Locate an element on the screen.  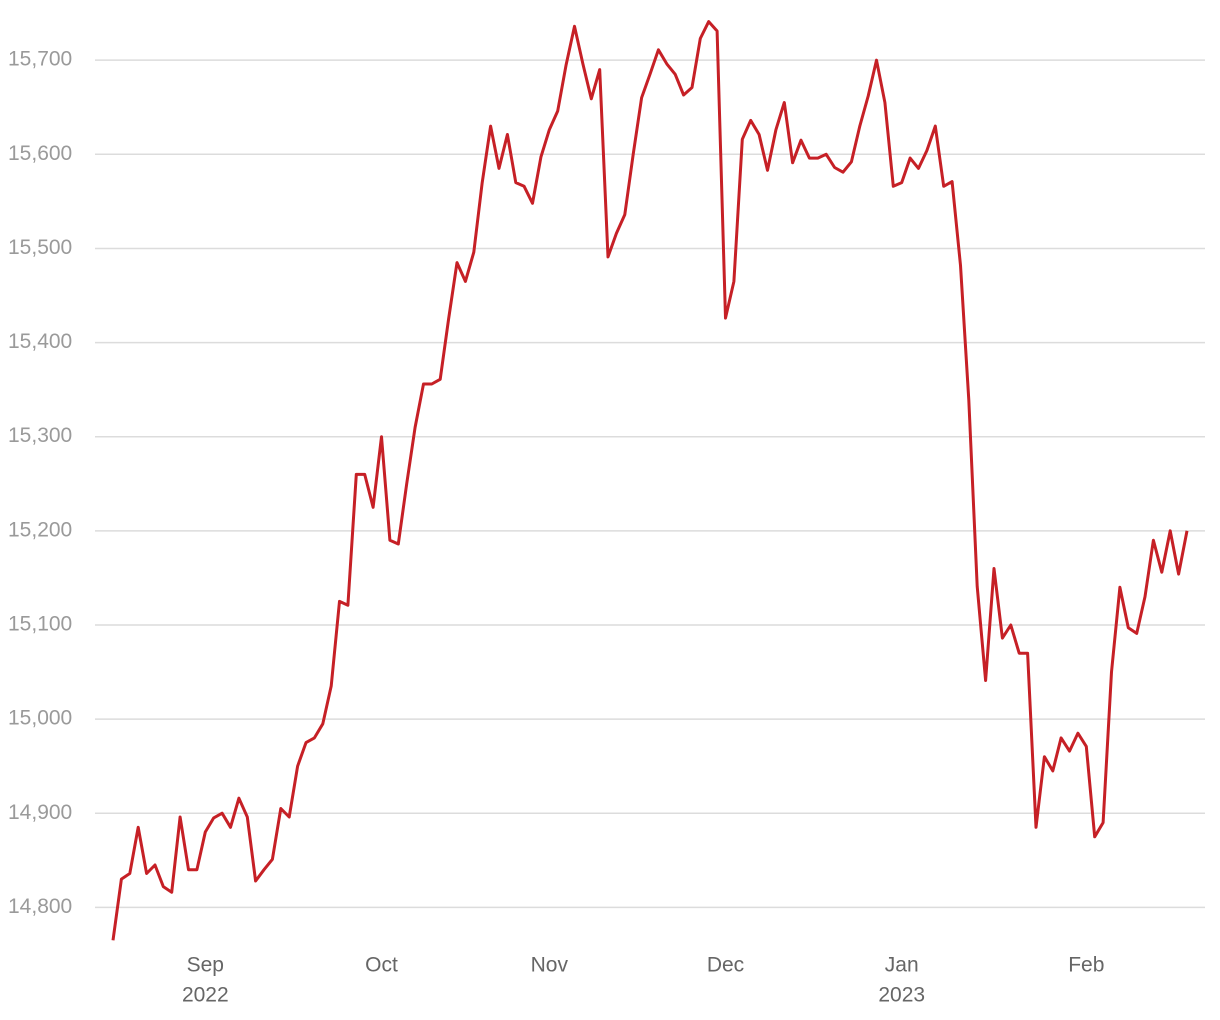
y-tick-label: 15,400 is located at coordinates (40, 341).